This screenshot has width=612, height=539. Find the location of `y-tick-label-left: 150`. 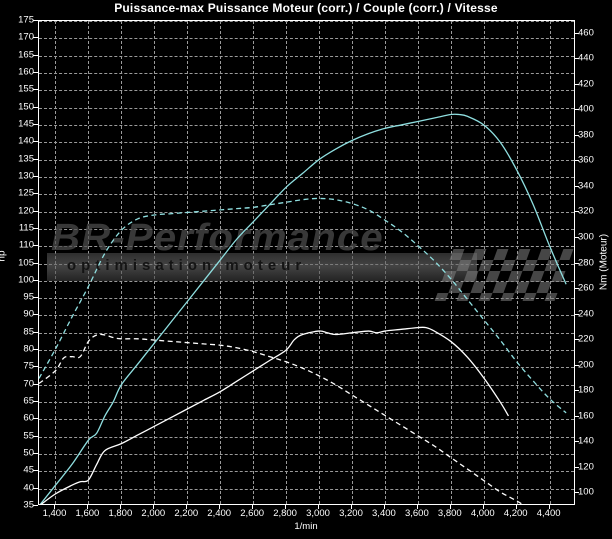

y-tick-label-left: 150 is located at coordinates (26, 107).